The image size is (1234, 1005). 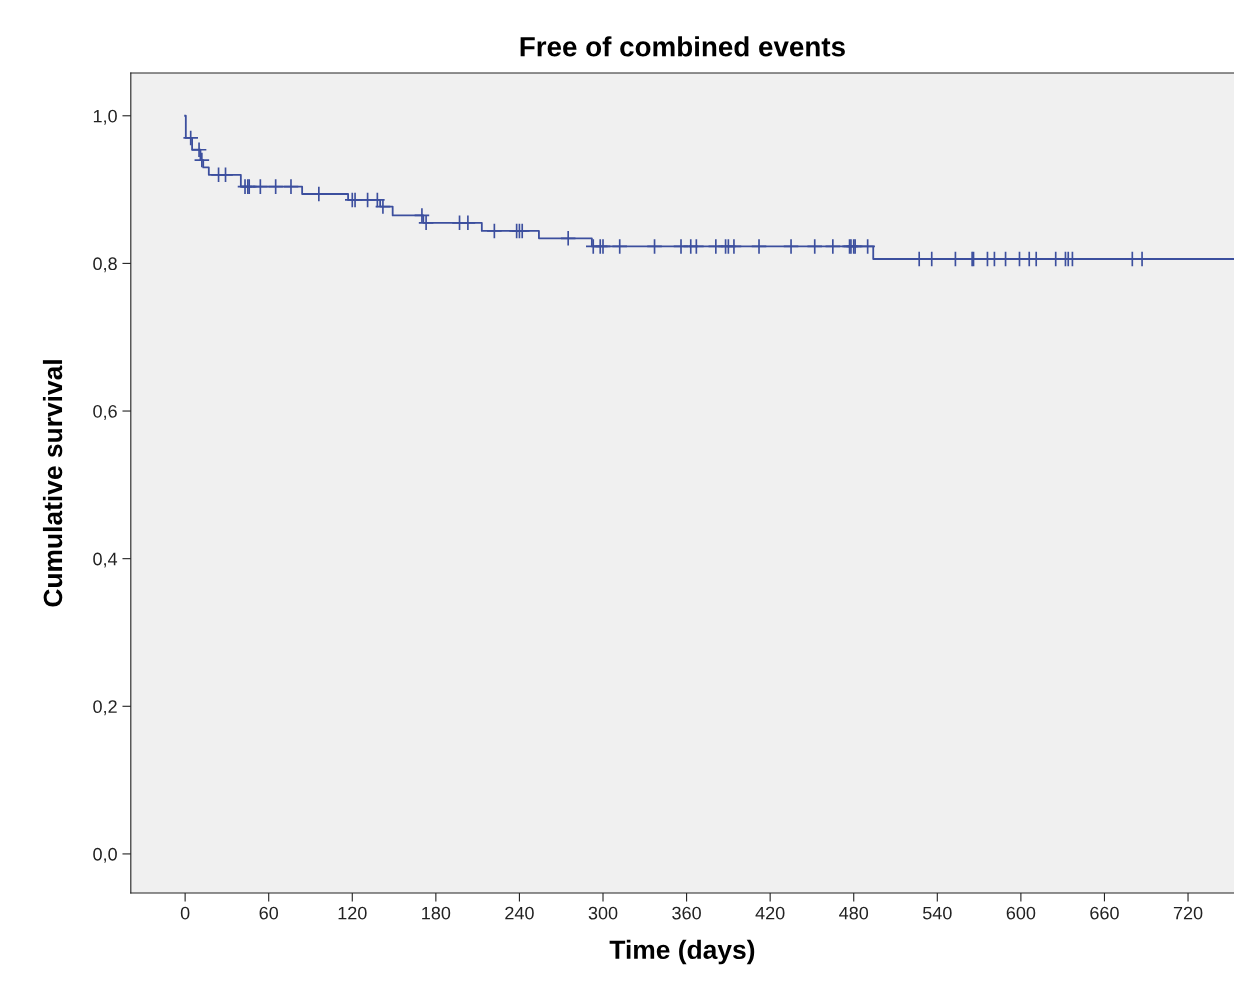 I want to click on y-axis-title: Cumulative survival, so click(x=52, y=483).